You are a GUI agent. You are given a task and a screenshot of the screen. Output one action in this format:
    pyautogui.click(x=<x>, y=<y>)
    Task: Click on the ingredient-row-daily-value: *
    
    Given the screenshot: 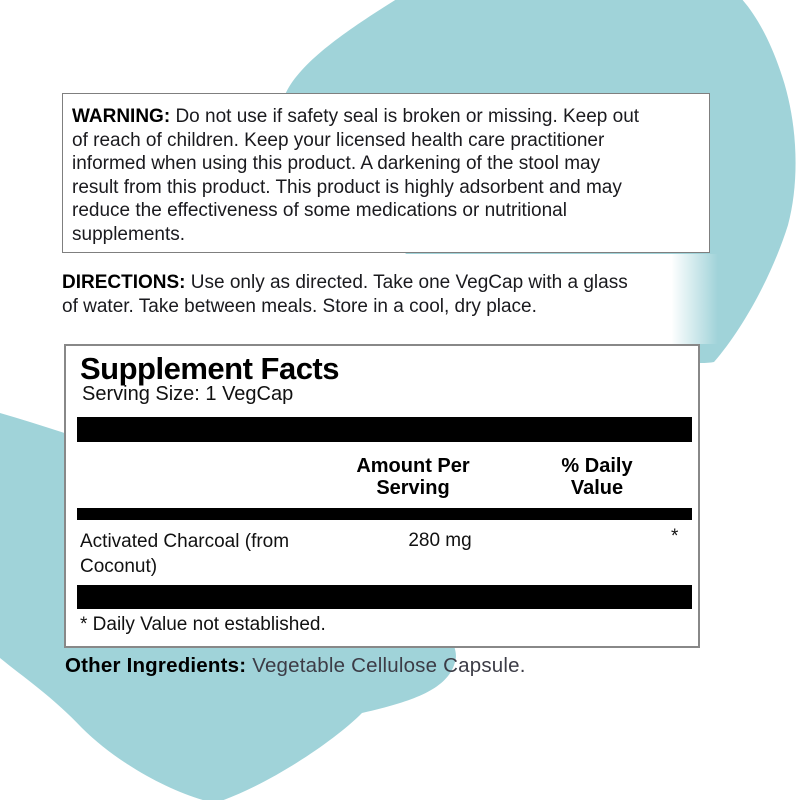 What is the action you would take?
    pyautogui.click(x=675, y=536)
    